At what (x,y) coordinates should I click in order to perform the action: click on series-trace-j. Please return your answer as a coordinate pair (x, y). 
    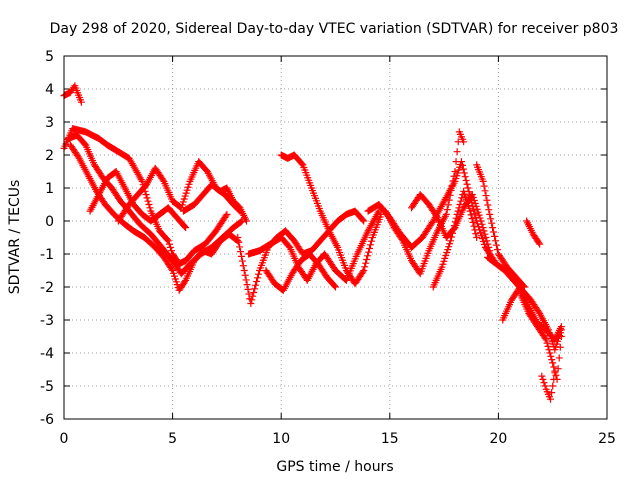
    Looking at the image, I should click on (331, 219).